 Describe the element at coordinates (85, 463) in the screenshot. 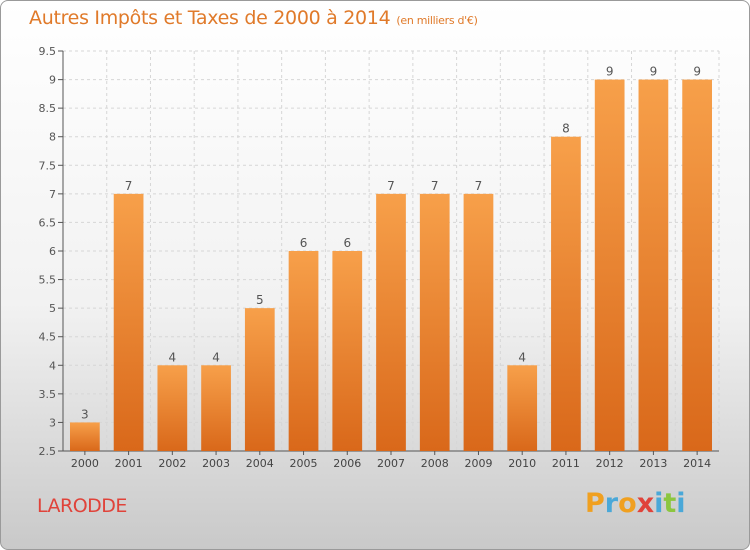

I see `x-tick-label: 2000` at that location.